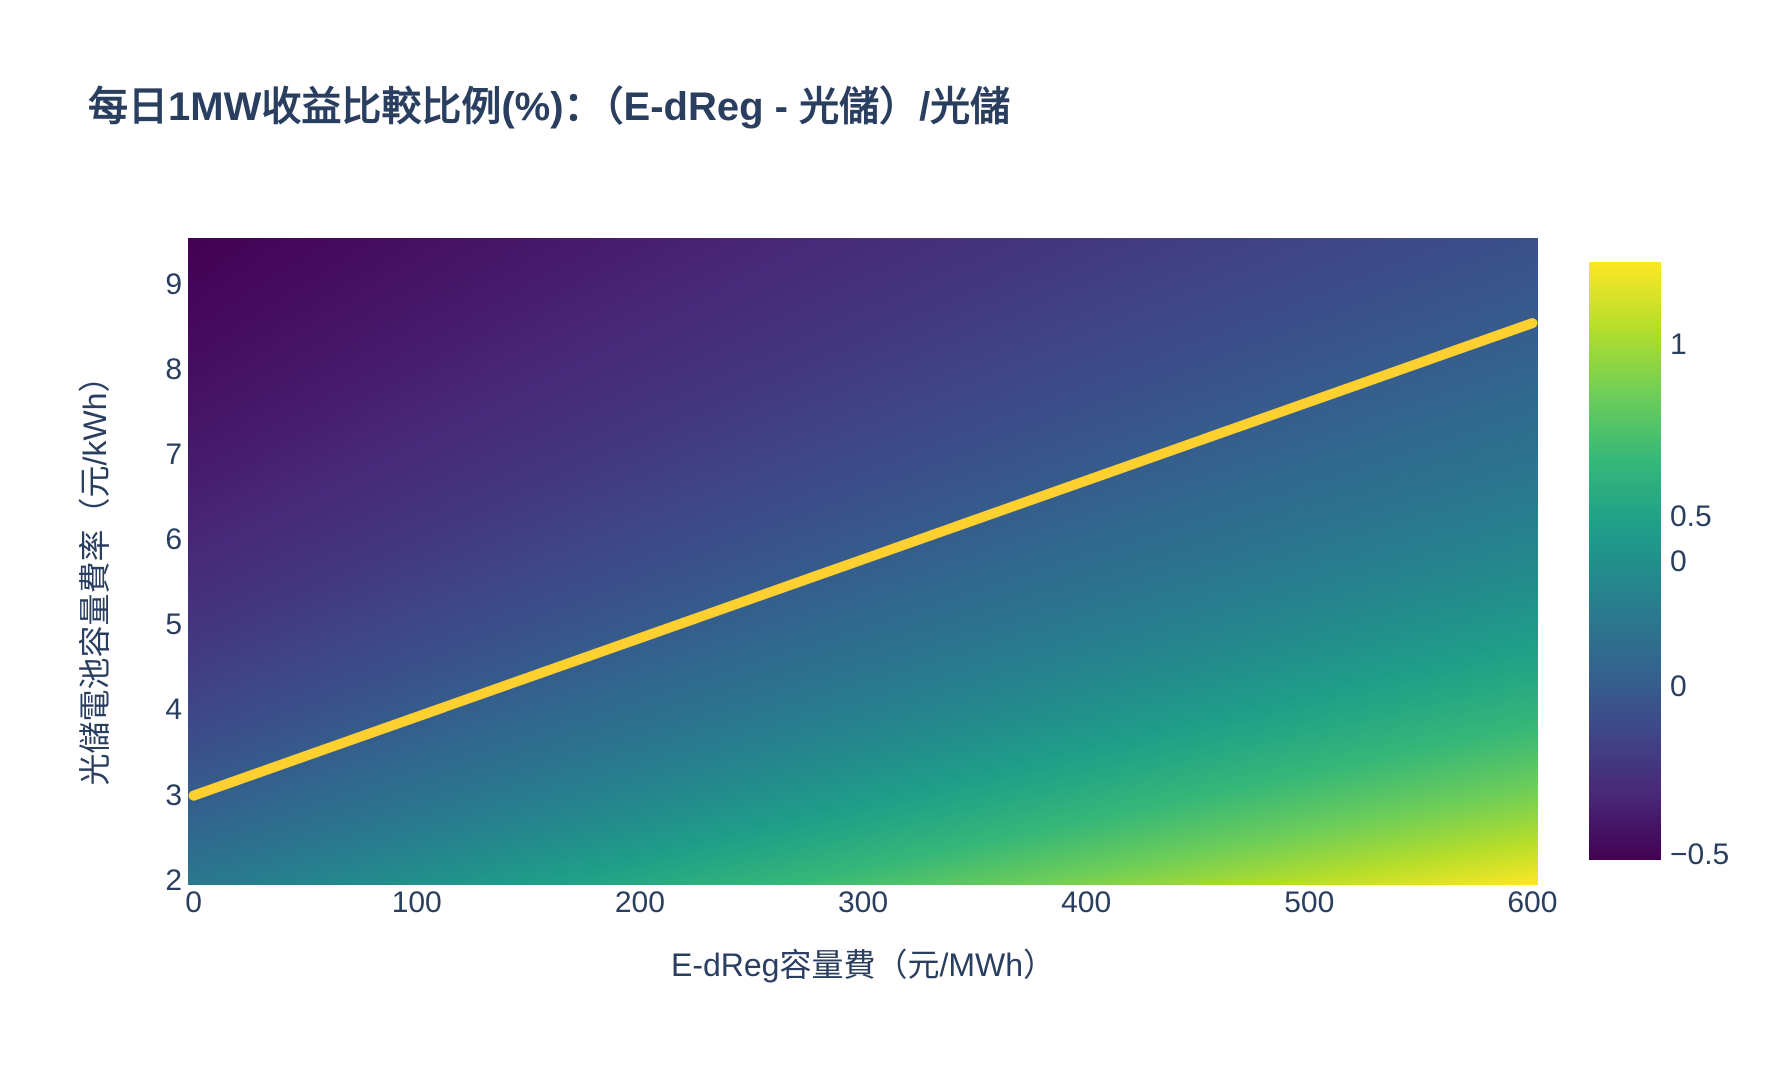 The image size is (1782, 1074). Describe the element at coordinates (863, 902) in the screenshot. I see `x-tick-label: 300` at that location.